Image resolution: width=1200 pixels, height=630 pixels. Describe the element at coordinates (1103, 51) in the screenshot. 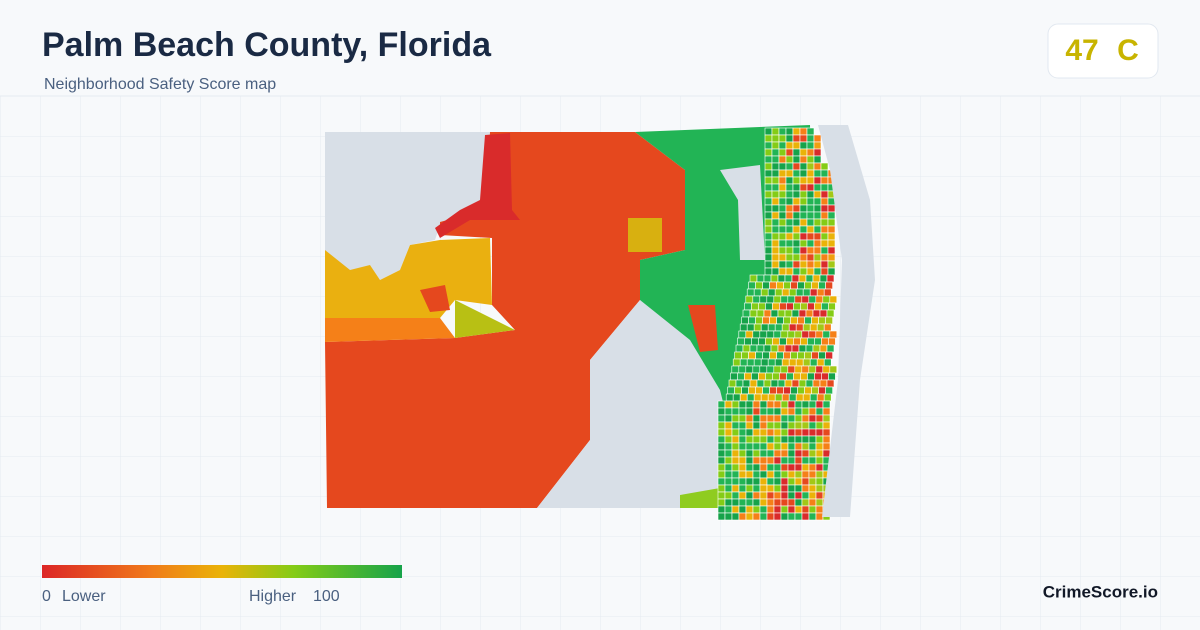

I see `score-box` at that location.